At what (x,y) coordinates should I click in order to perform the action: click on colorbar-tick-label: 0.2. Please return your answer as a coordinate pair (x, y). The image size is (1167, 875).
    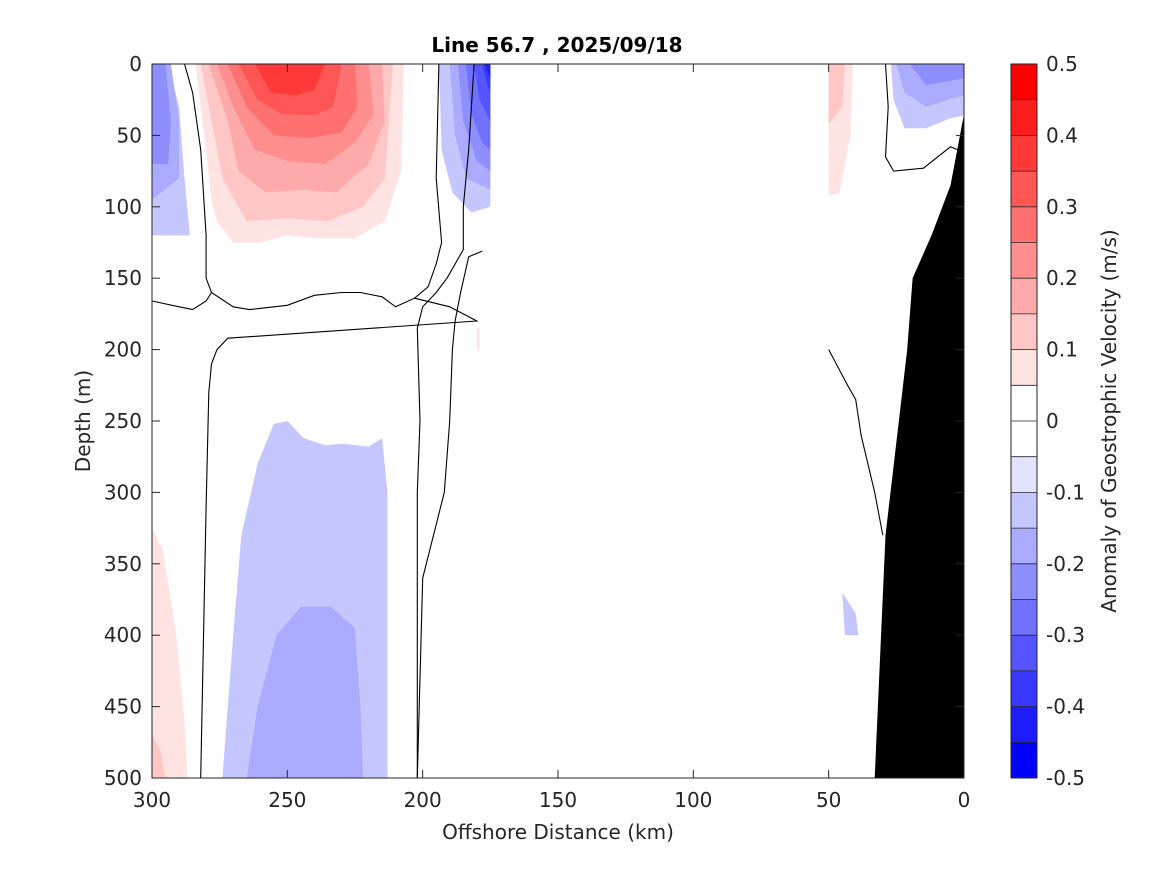
    Looking at the image, I should click on (1062, 278).